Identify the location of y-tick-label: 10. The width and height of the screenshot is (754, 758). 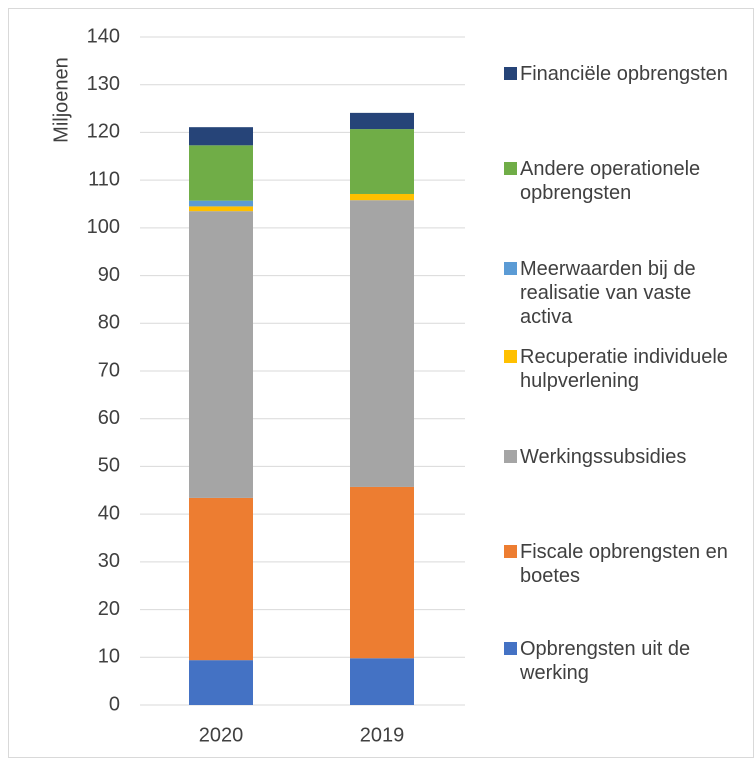
(109, 657).